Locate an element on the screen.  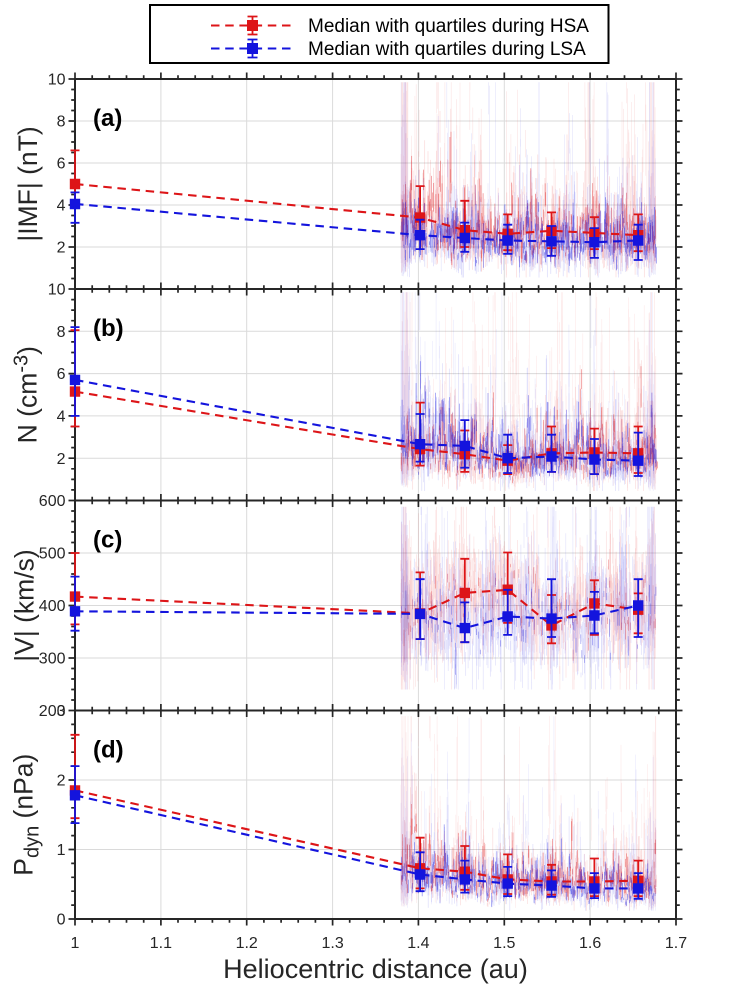
svg-text:Median with quartiles during L: Median with quartiles during LSA is located at coordinates (447, 49).